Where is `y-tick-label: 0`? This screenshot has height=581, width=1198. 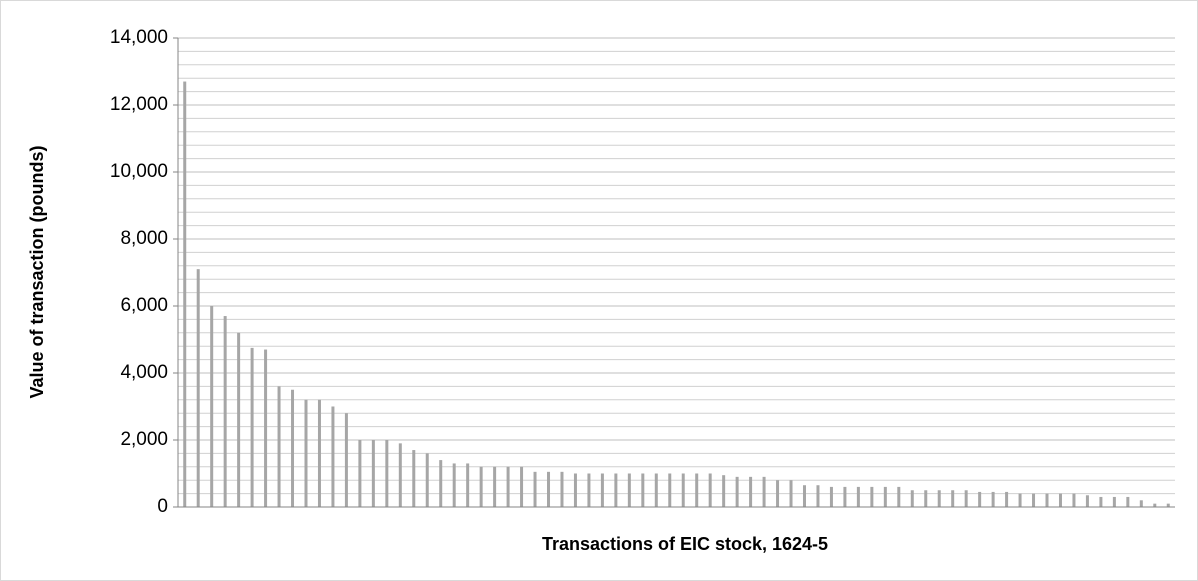 y-tick-label: 0 is located at coordinates (162, 506).